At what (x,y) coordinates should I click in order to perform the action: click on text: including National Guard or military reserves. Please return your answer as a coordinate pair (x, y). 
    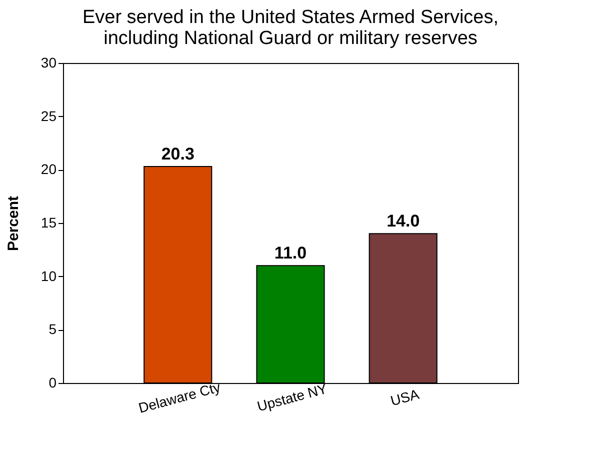
    Looking at the image, I should click on (291, 38).